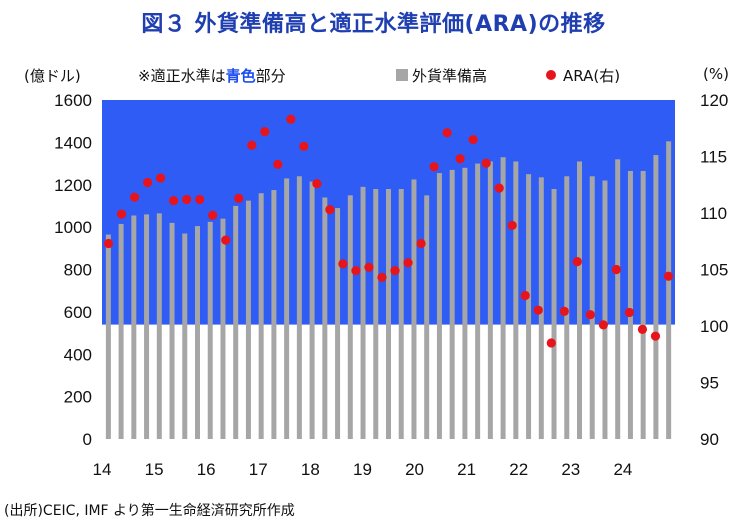 This screenshot has height=527, width=747. Describe the element at coordinates (713, 157) in the screenshot. I see `right-tick-label: 115` at that location.